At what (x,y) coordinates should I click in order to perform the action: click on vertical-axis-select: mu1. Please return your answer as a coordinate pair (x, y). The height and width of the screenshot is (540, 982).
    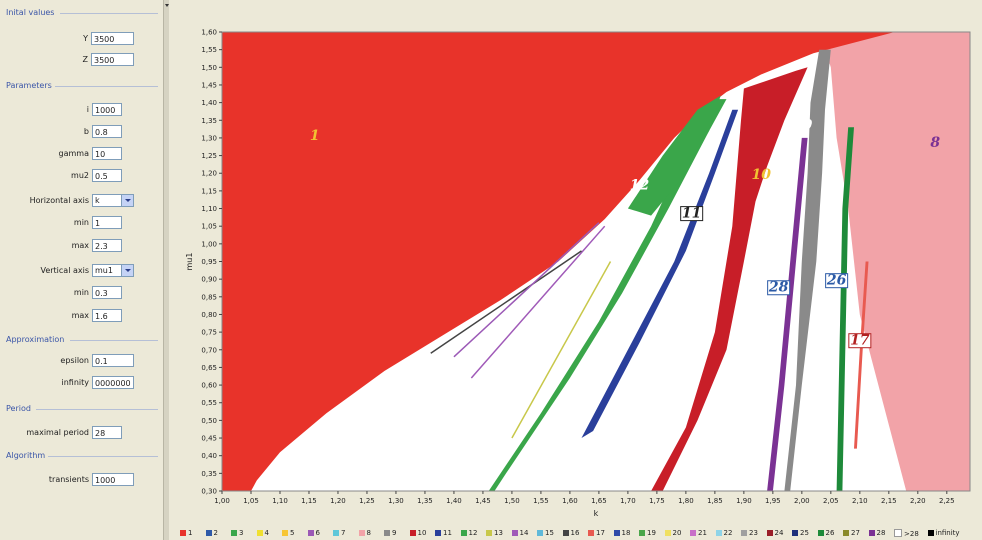
    Looking at the image, I should click on (113, 270).